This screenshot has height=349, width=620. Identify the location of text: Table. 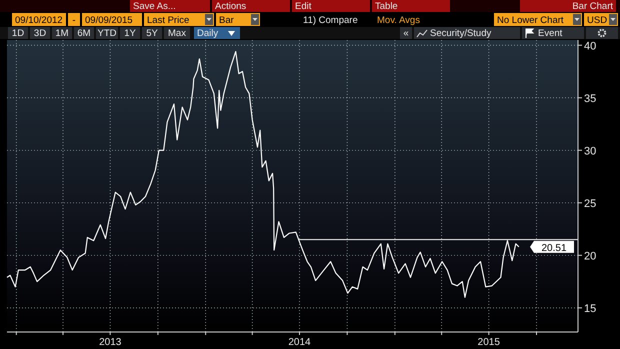
(386, 6).